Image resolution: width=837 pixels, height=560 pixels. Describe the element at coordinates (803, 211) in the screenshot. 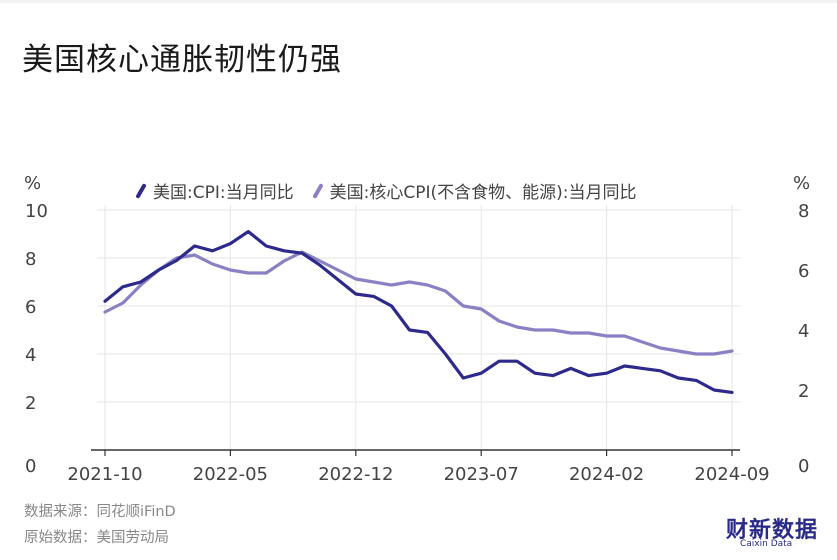

I see `y-right-tick-label-4: 8` at that location.